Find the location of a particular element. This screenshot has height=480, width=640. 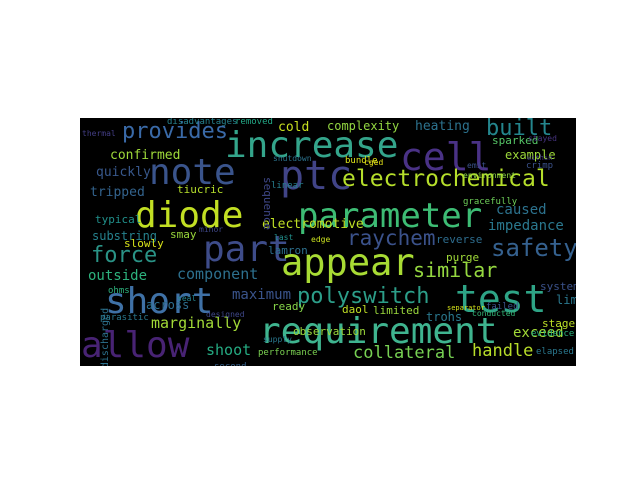

word-short: short is located at coordinates (159, 301).